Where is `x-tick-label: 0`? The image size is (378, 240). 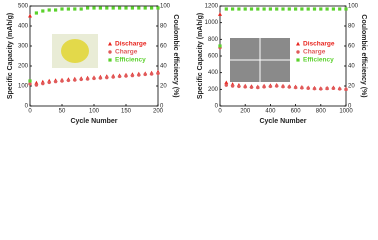
x-tick-label: 0 is located at coordinates (30, 112).